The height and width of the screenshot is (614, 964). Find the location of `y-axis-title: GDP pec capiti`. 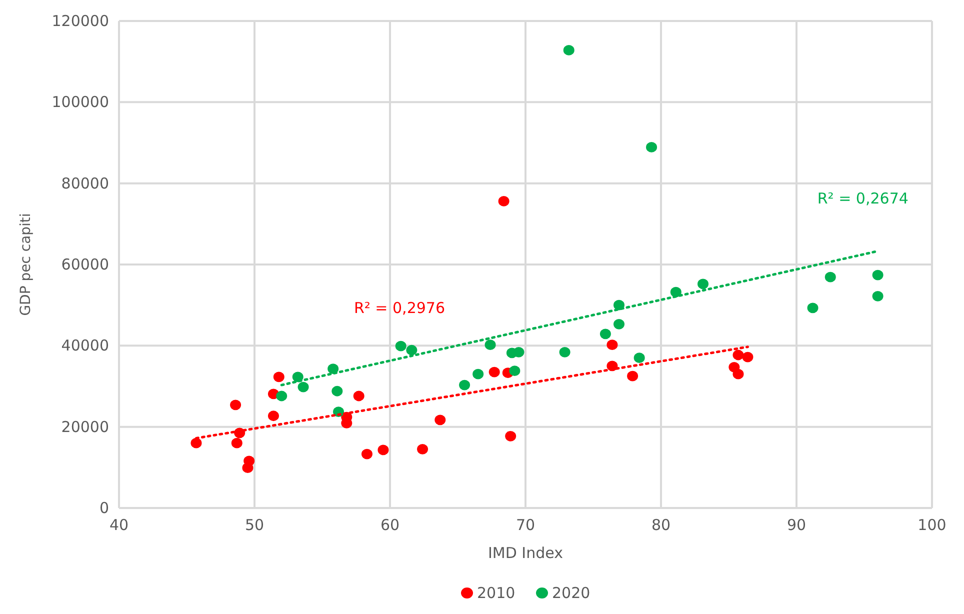

y-axis-title: GDP pec capiti is located at coordinates (26, 264).